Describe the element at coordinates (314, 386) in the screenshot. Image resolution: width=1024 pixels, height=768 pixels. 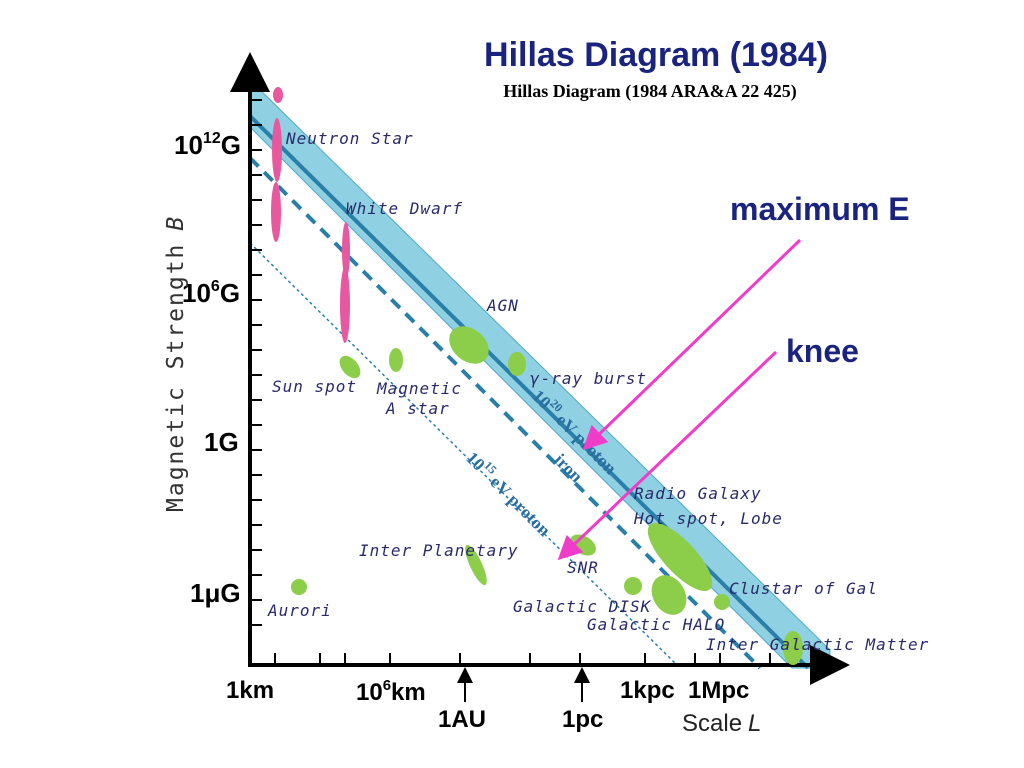
I see `label-sun-spot: Sun spot` at that location.